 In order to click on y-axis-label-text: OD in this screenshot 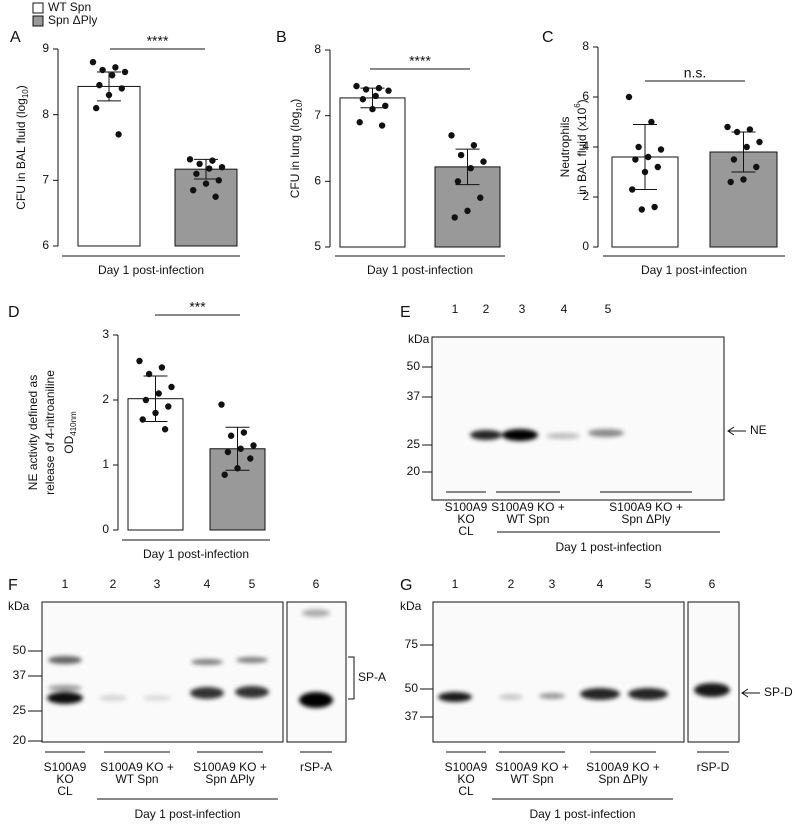, I will do `click(69, 444)`.